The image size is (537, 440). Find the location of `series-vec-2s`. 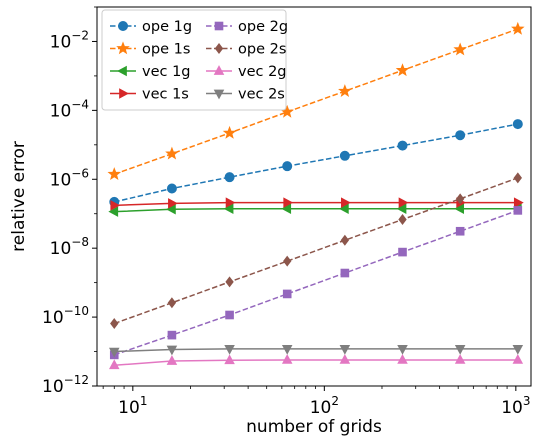

series-vec-2s is located at coordinates (316, 351).